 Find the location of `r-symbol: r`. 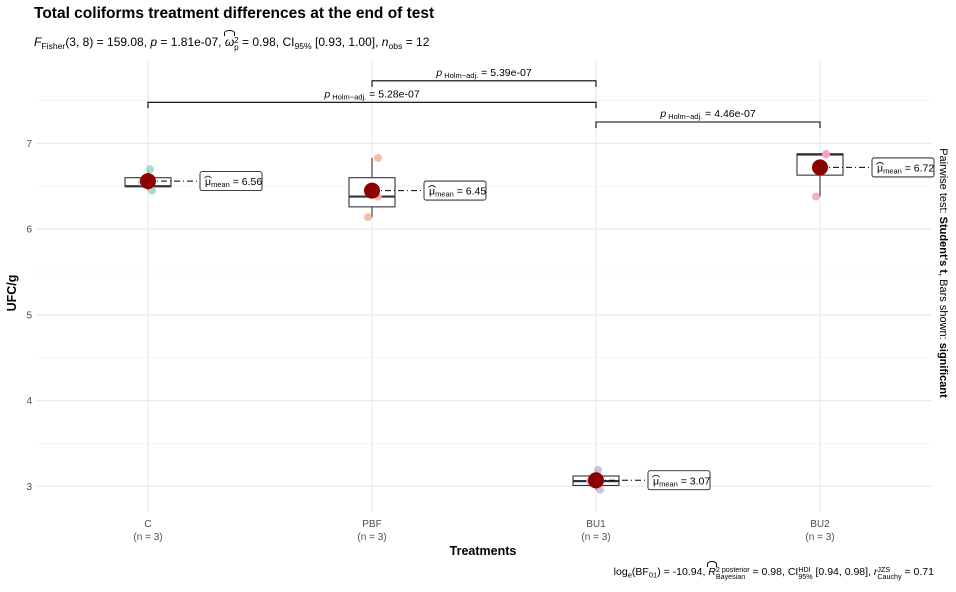

r-symbol: r is located at coordinates (875, 572).